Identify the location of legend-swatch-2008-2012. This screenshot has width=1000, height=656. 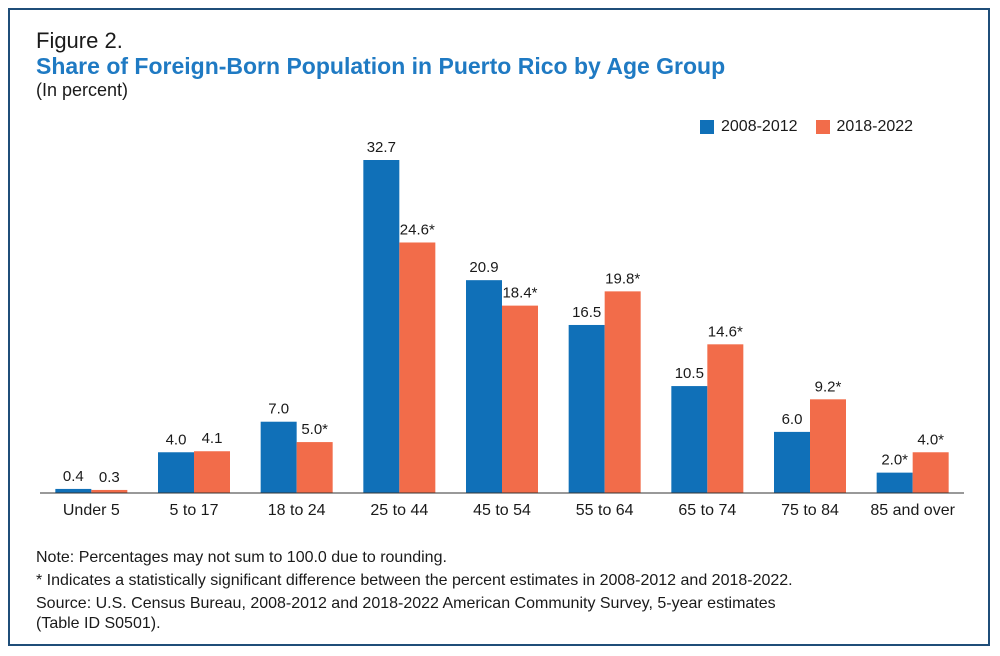
(707, 127).